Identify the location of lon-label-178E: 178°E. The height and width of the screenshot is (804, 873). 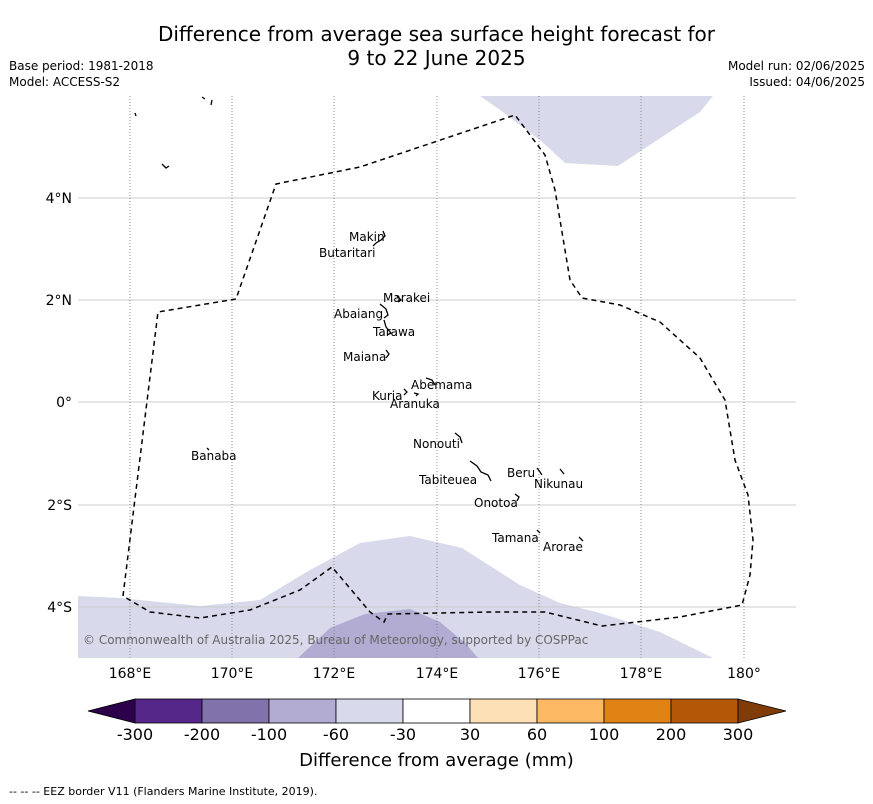
(641, 674).